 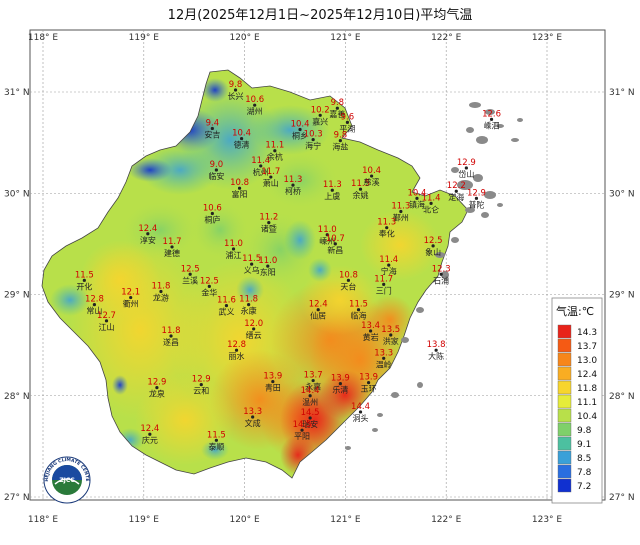 I want to click on station-name: 玉环, so click(x=369, y=389).